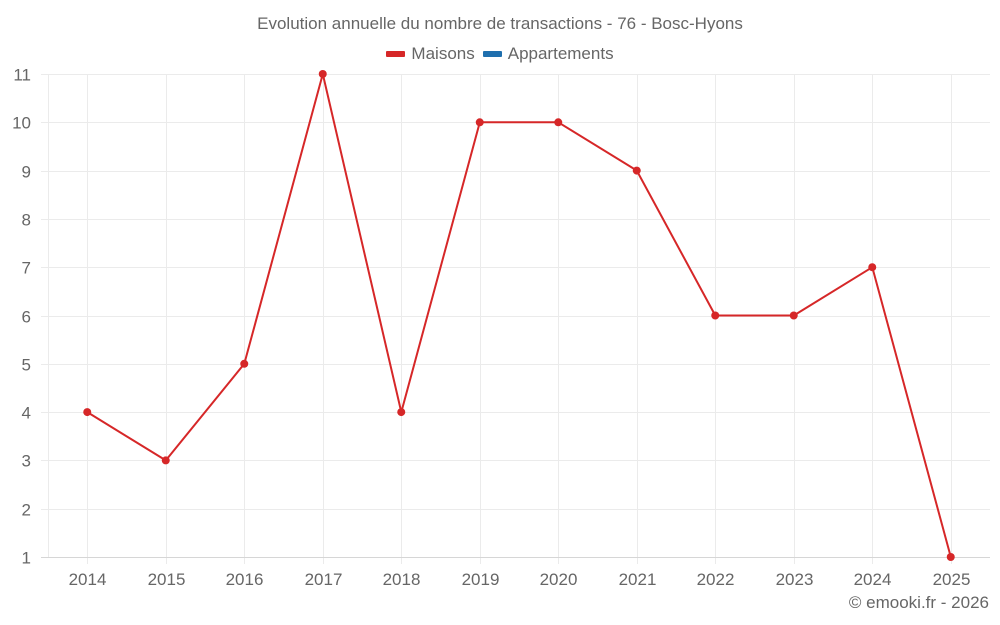  I want to click on x-tick-label: 2018, so click(402, 579).